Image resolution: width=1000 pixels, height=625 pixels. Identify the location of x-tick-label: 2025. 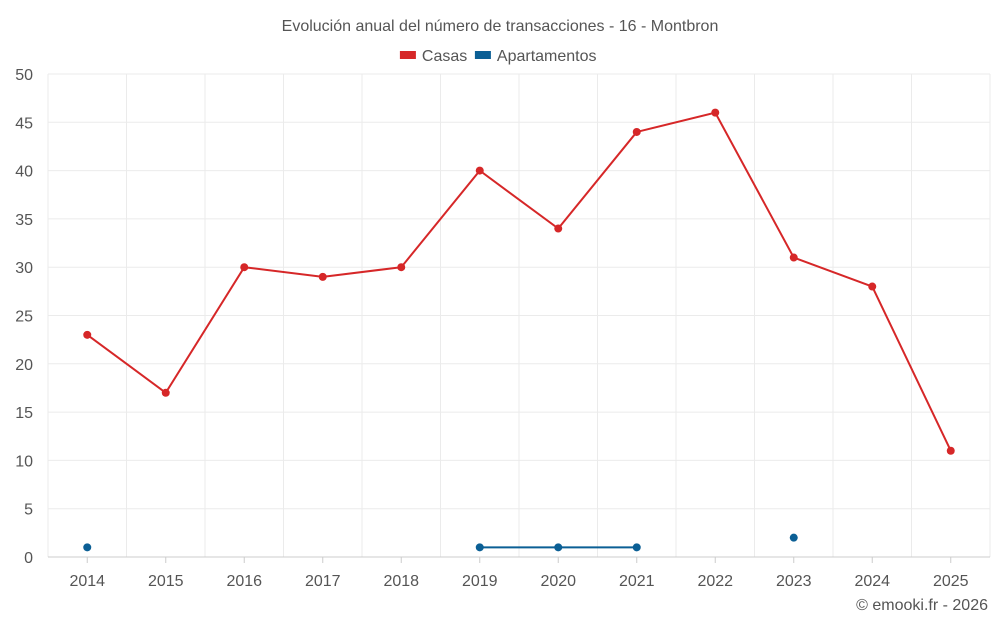
(951, 581).